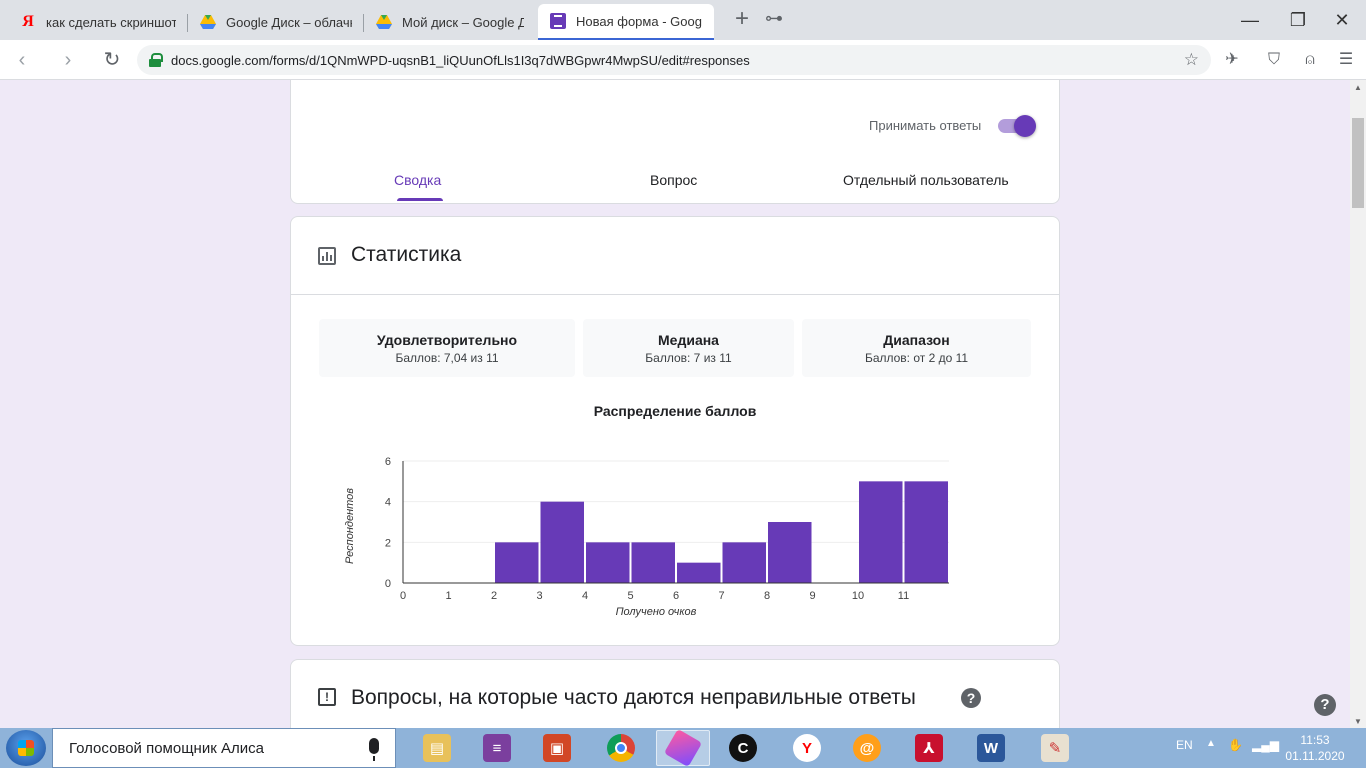 This screenshot has width=1366, height=768. What do you see at coordinates (807, 748) in the screenshot?
I see `yandex-app: Y` at bounding box center [807, 748].